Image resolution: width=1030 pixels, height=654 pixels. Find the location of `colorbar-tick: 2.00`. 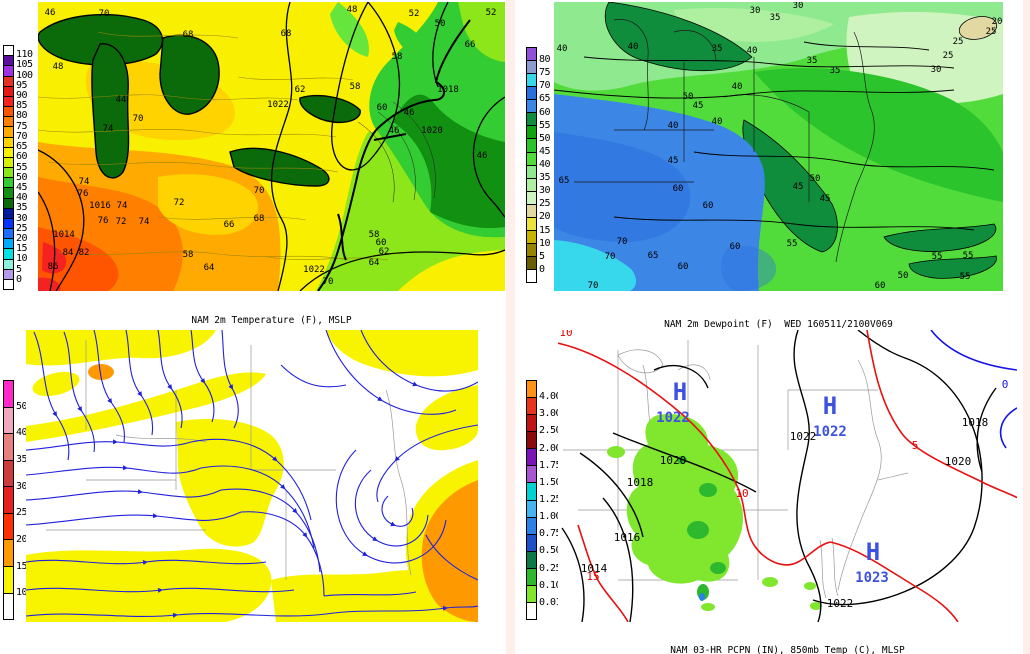

colorbar-tick: 2.00 is located at coordinates (550, 448).